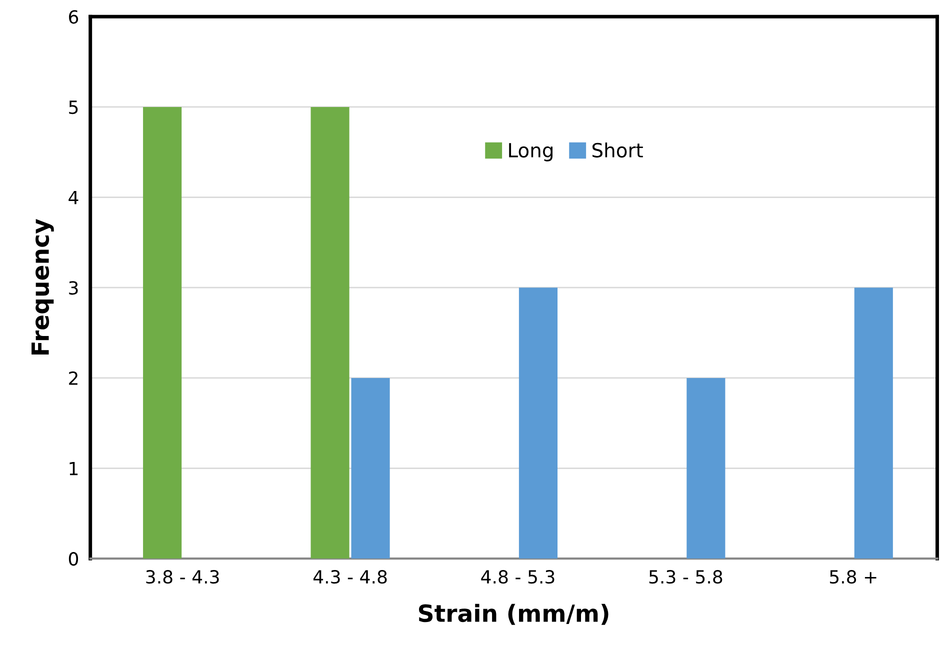  Describe the element at coordinates (517, 577) in the screenshot. I see `x-tick-label: 4.8 - 5.3` at that location.